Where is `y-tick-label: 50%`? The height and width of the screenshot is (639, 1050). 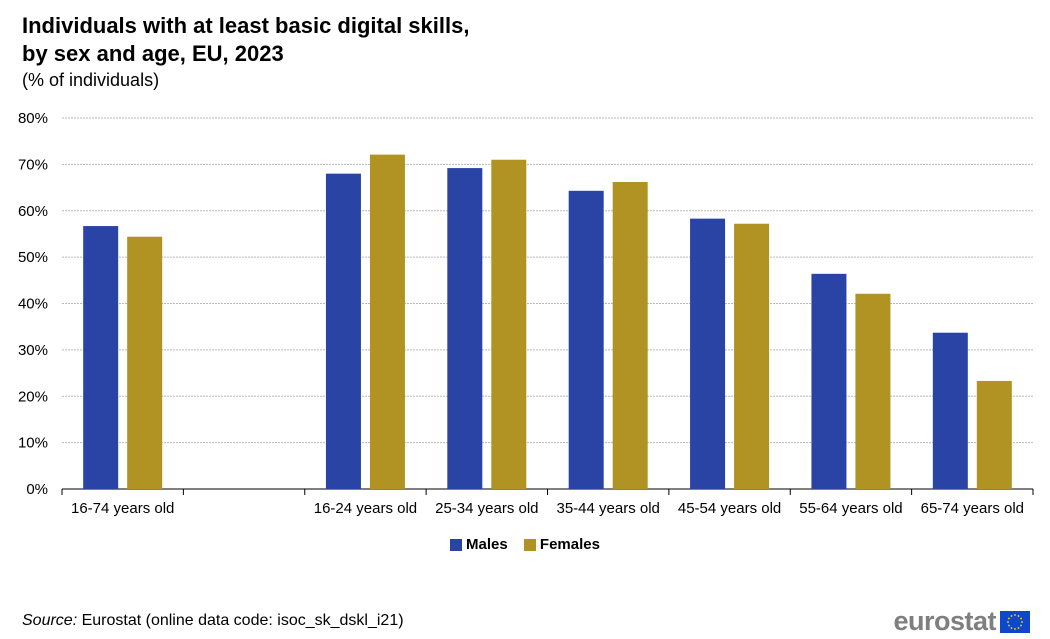
y-tick-label: 50% is located at coordinates (33, 257).